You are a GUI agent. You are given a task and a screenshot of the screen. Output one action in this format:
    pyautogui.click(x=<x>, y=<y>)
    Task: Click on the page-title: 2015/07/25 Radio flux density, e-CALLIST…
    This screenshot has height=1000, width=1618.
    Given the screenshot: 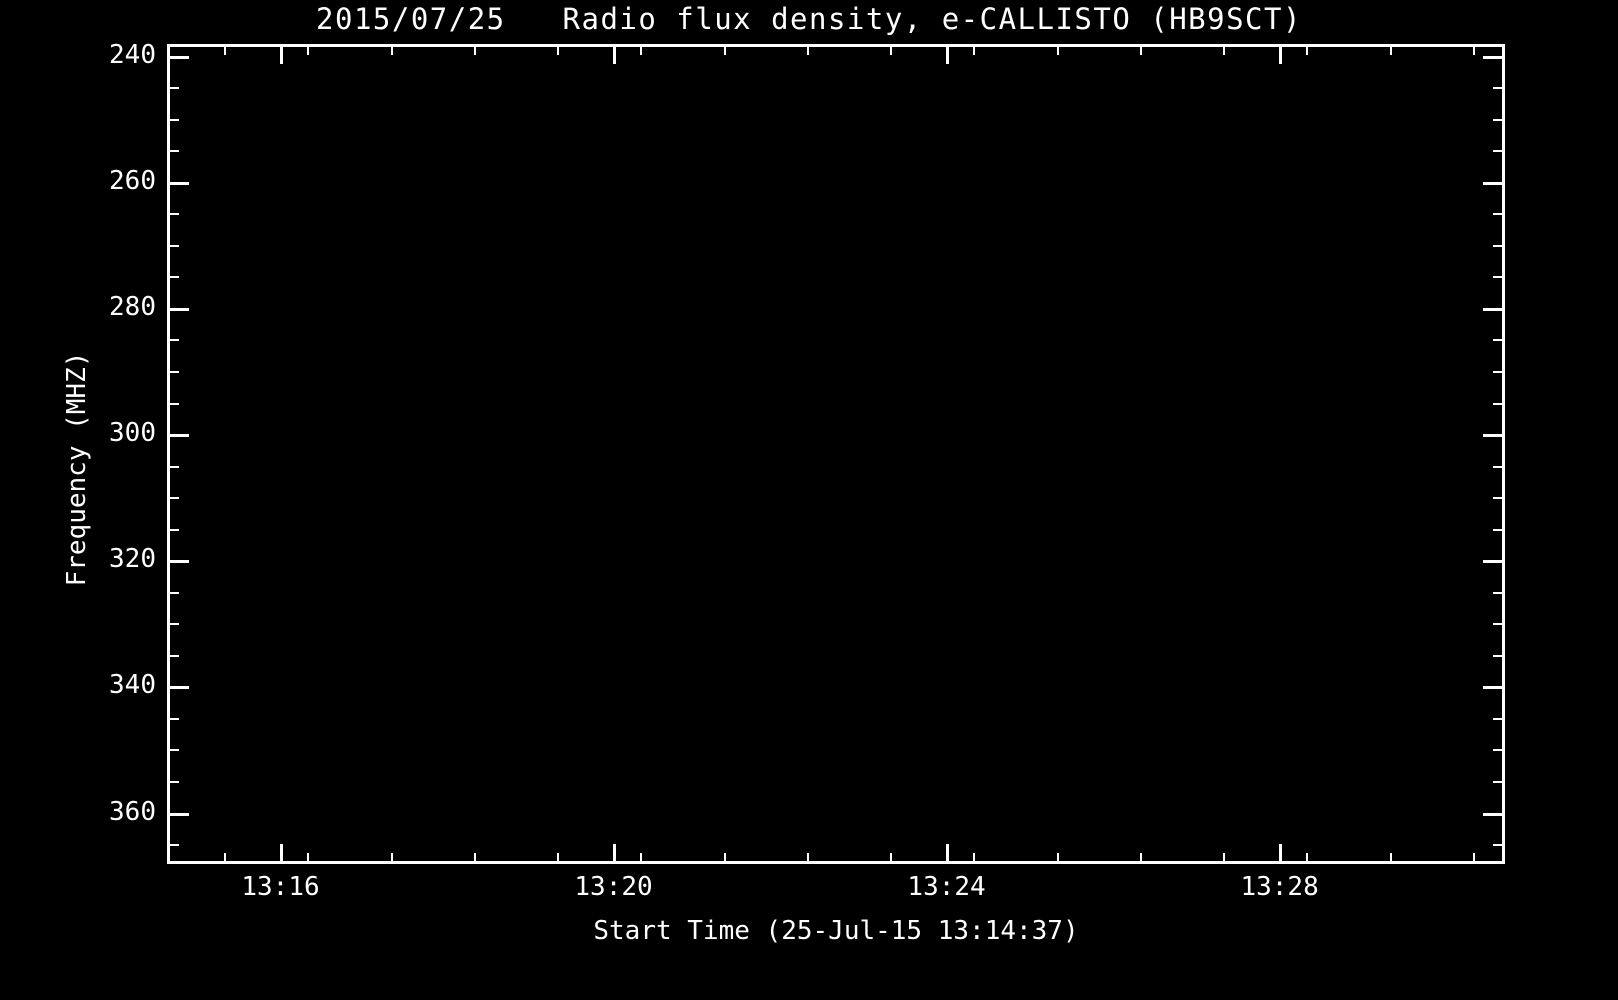 What is the action you would take?
    pyautogui.click(x=809, y=19)
    